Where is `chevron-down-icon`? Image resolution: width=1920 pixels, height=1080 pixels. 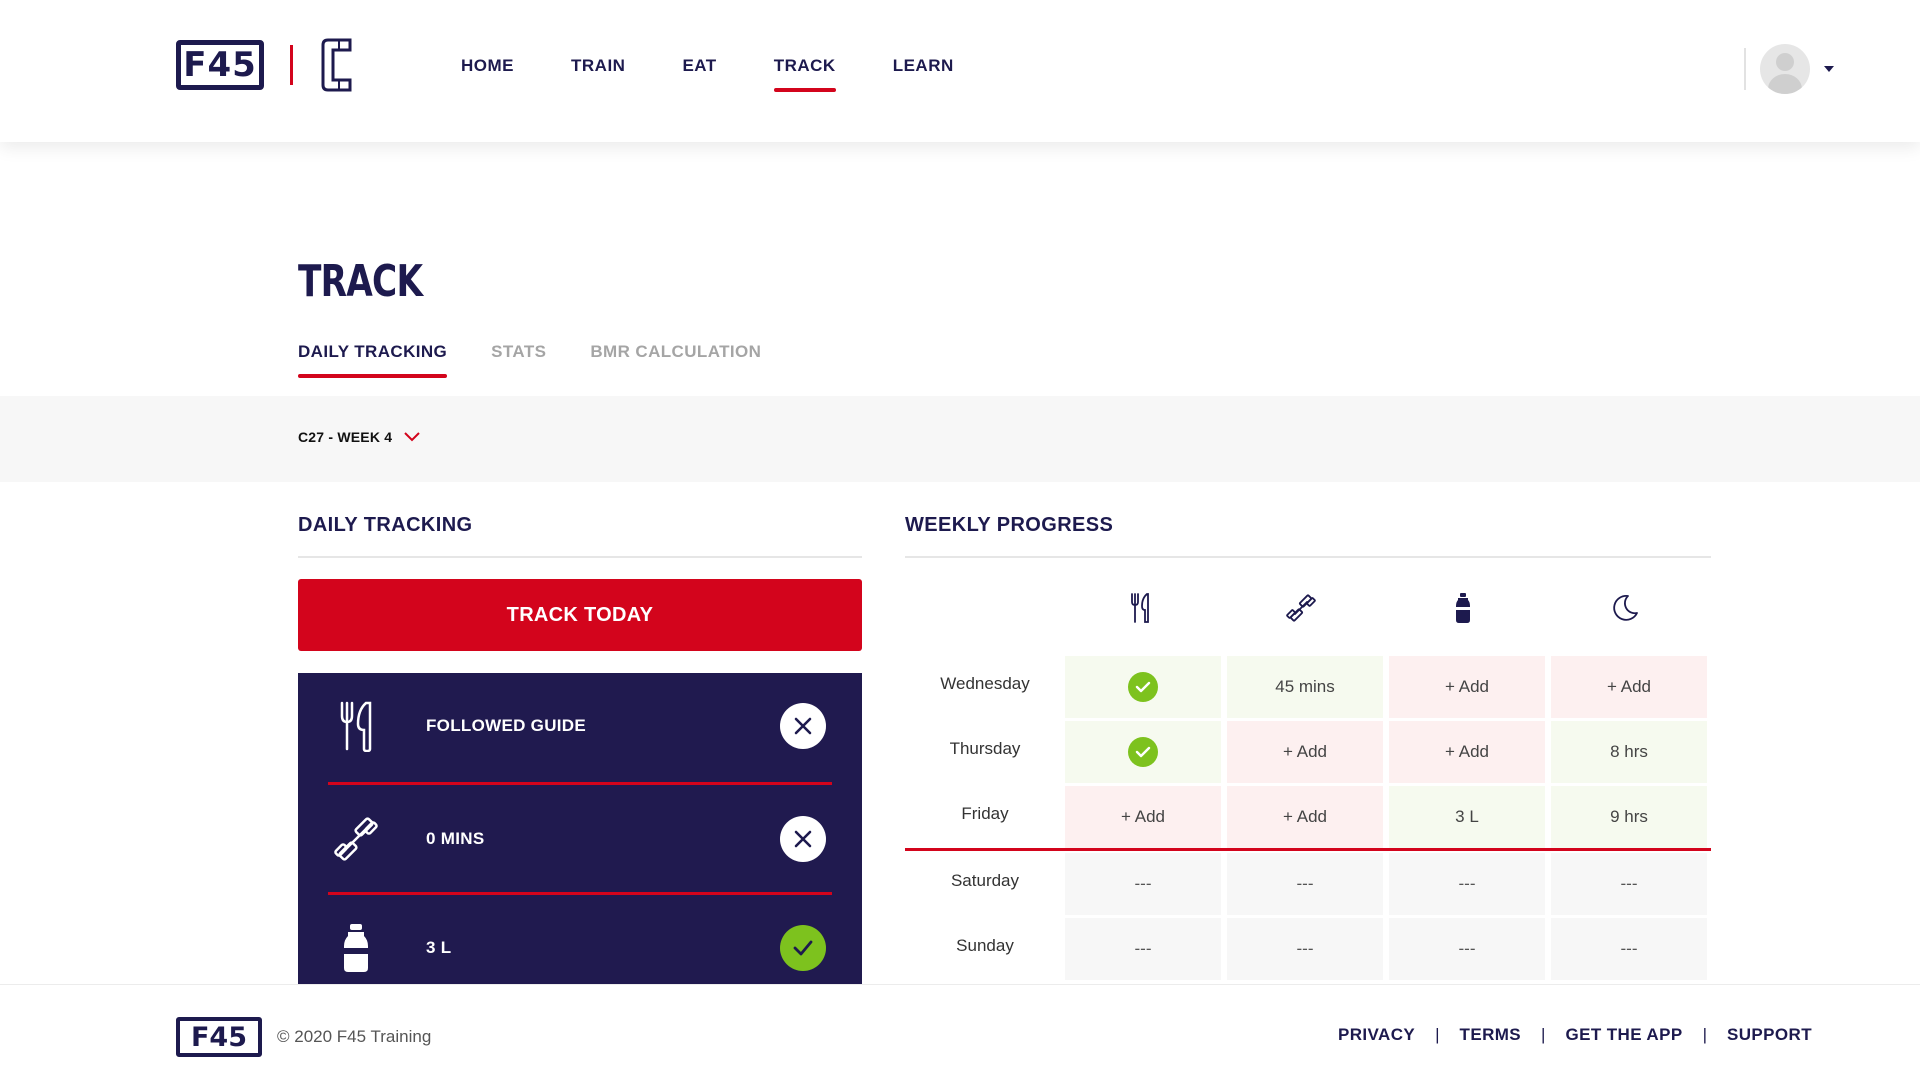
chevron-down-icon is located at coordinates (412, 437).